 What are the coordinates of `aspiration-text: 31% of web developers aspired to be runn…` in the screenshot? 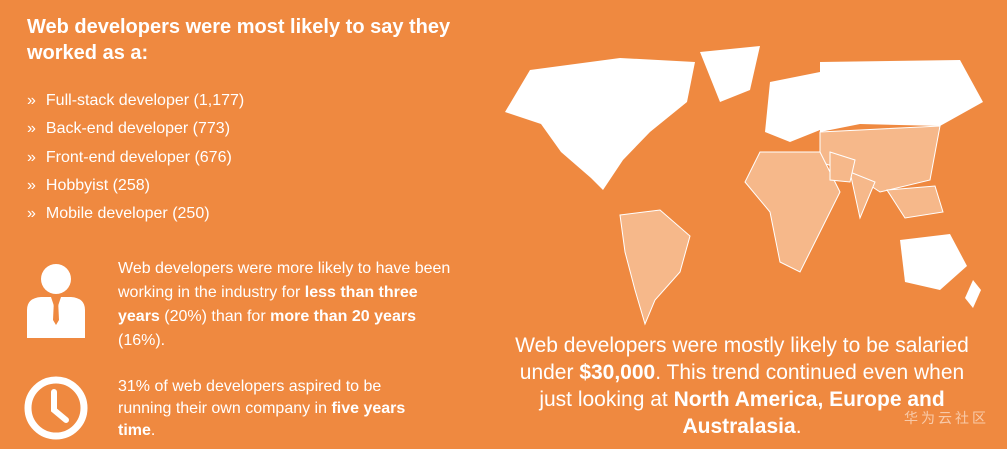 It's located at (268, 409).